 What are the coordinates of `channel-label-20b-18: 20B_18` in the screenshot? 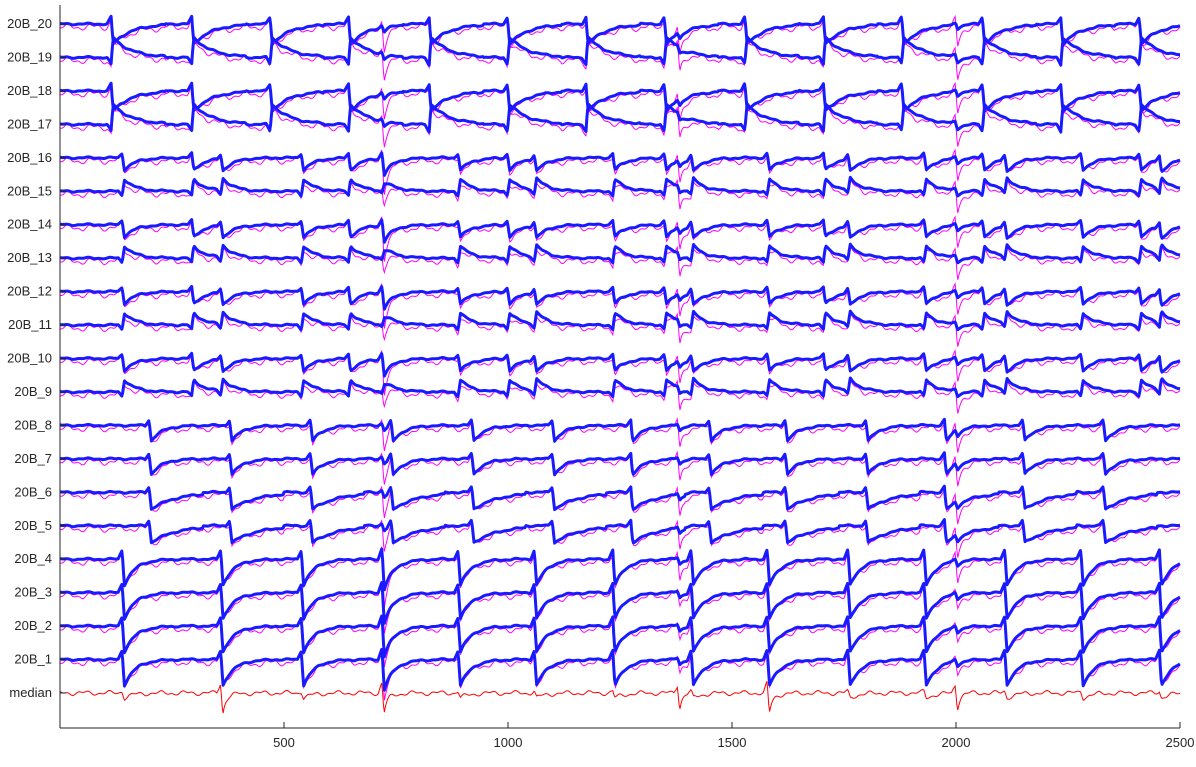 It's located at (29, 90).